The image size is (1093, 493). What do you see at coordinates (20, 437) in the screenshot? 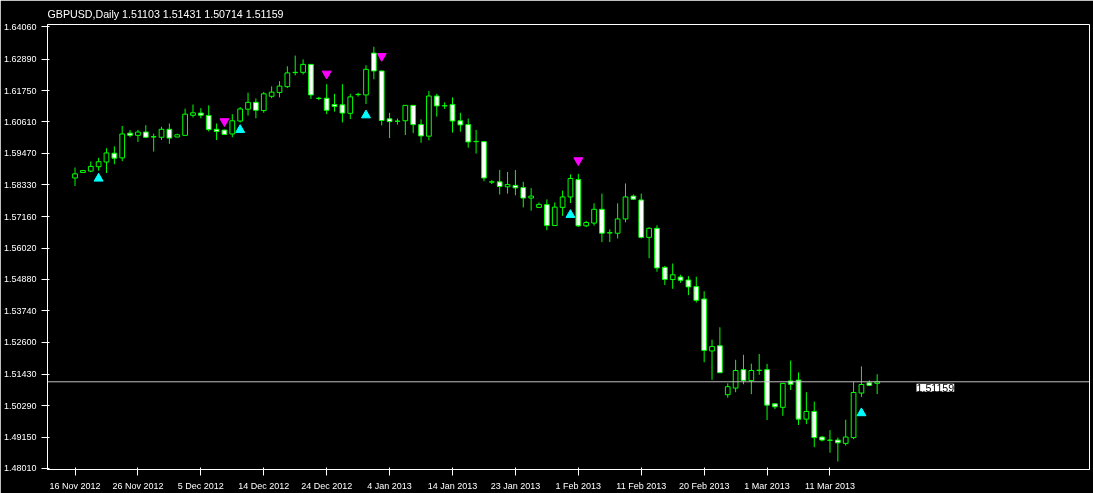
I see `y-tick-label: 1.49150` at bounding box center [20, 437].